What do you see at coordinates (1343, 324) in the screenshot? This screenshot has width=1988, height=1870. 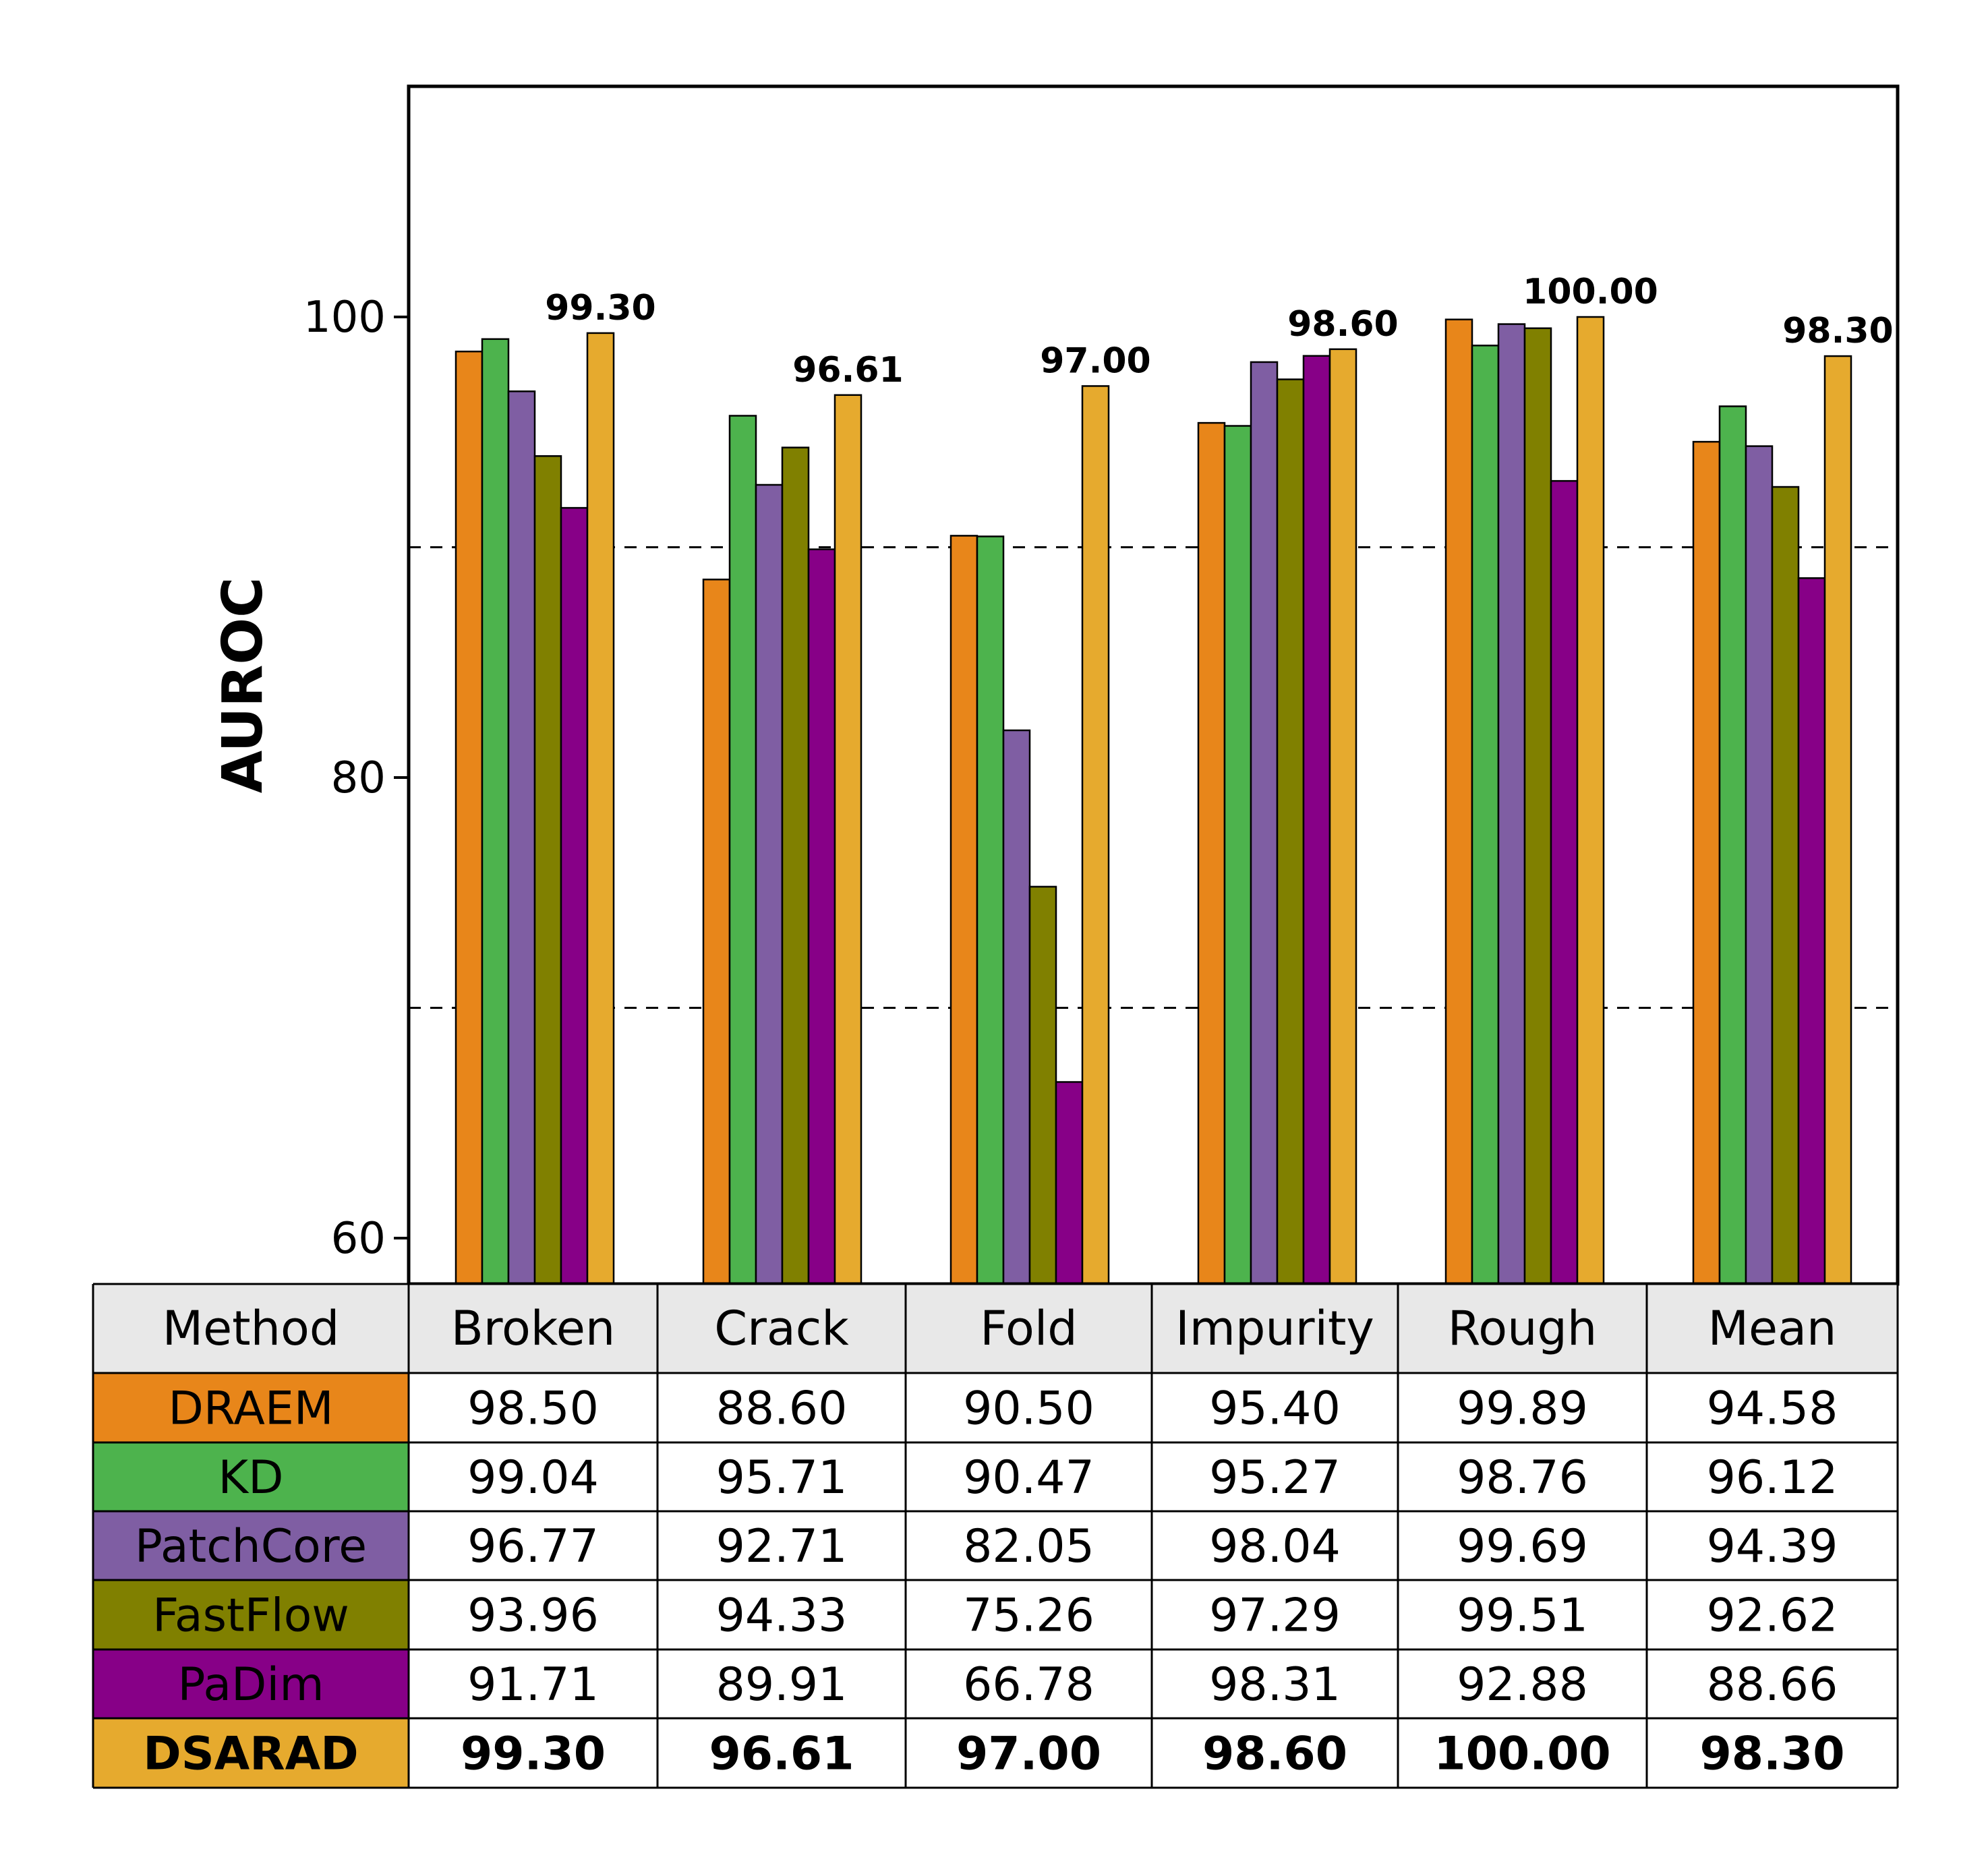 I see `annotation-impurity: 98.60` at bounding box center [1343, 324].